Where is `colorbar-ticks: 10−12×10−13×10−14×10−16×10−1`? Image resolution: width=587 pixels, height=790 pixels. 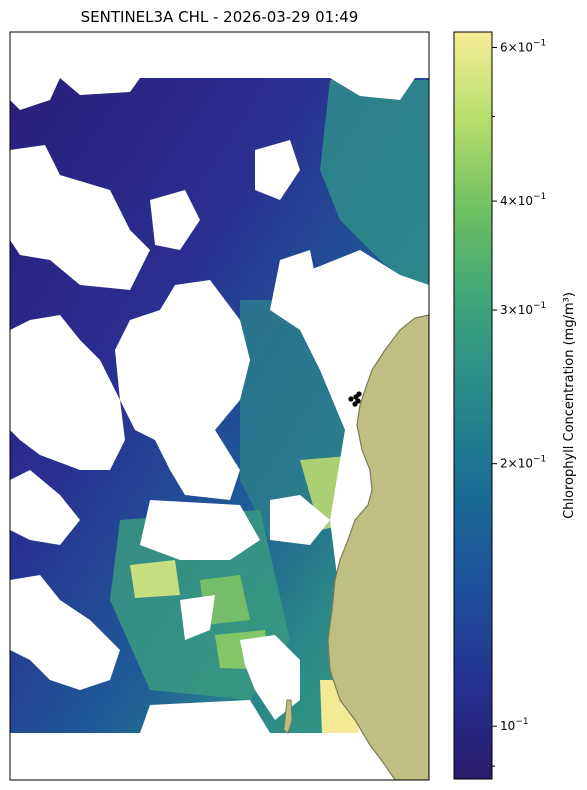 colorbar-ticks: 10−12×10−13×10−14×10−16×10−1 is located at coordinates (519, 402).